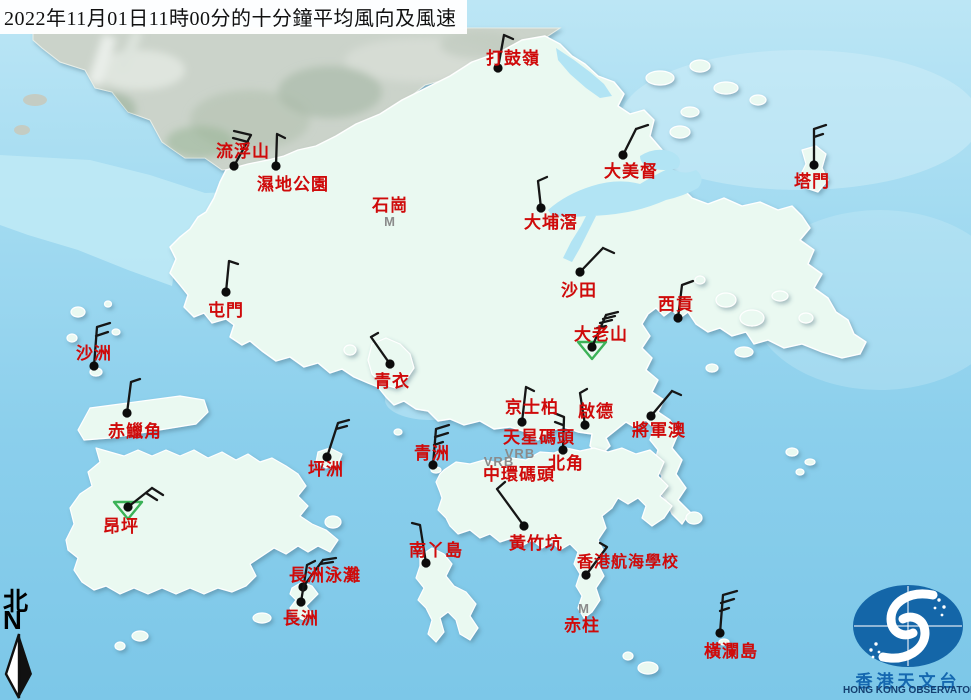 Image resolution: width=971 pixels, height=700 pixels. I want to click on airport-platform, so click(143, 418).